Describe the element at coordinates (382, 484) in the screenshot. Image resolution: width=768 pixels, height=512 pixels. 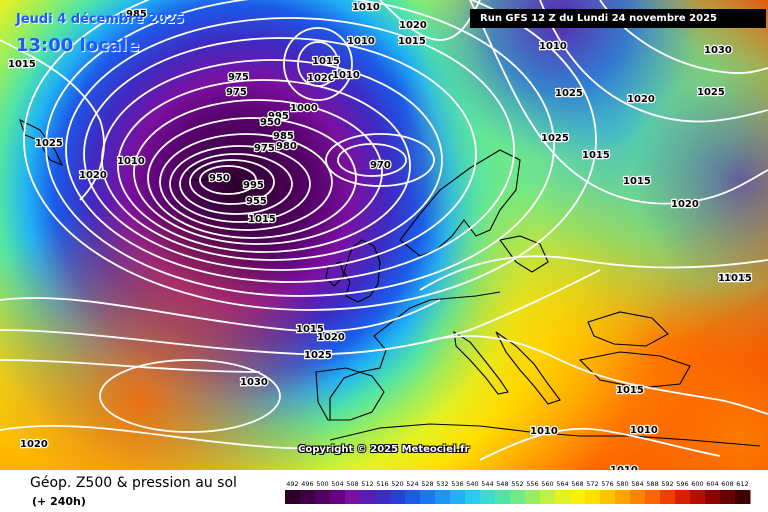
I see `scale-tick-label: 516` at that location.